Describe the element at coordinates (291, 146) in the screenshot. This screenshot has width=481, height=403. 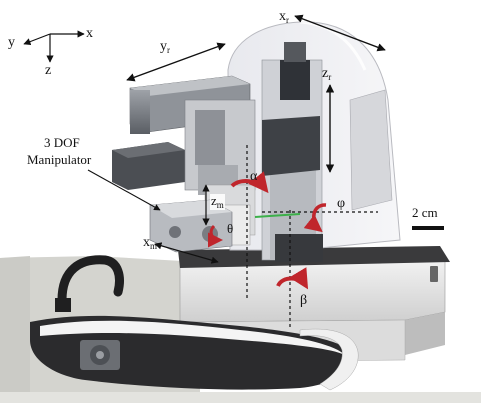
I see `grid-block` at that location.